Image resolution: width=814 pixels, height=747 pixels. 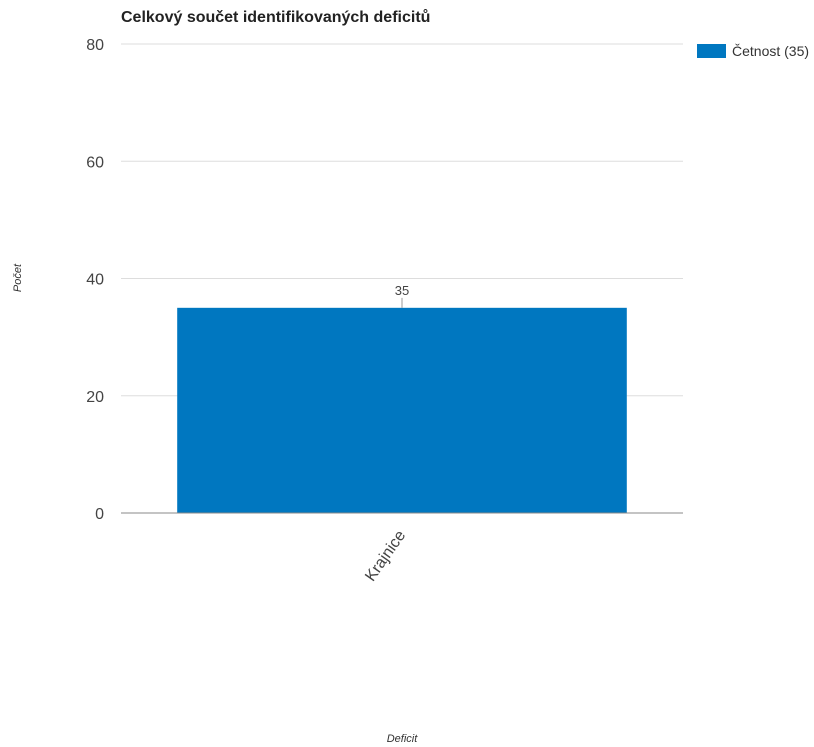 What do you see at coordinates (403, 739) in the screenshot?
I see `x-axis-label: Deficit` at bounding box center [403, 739].